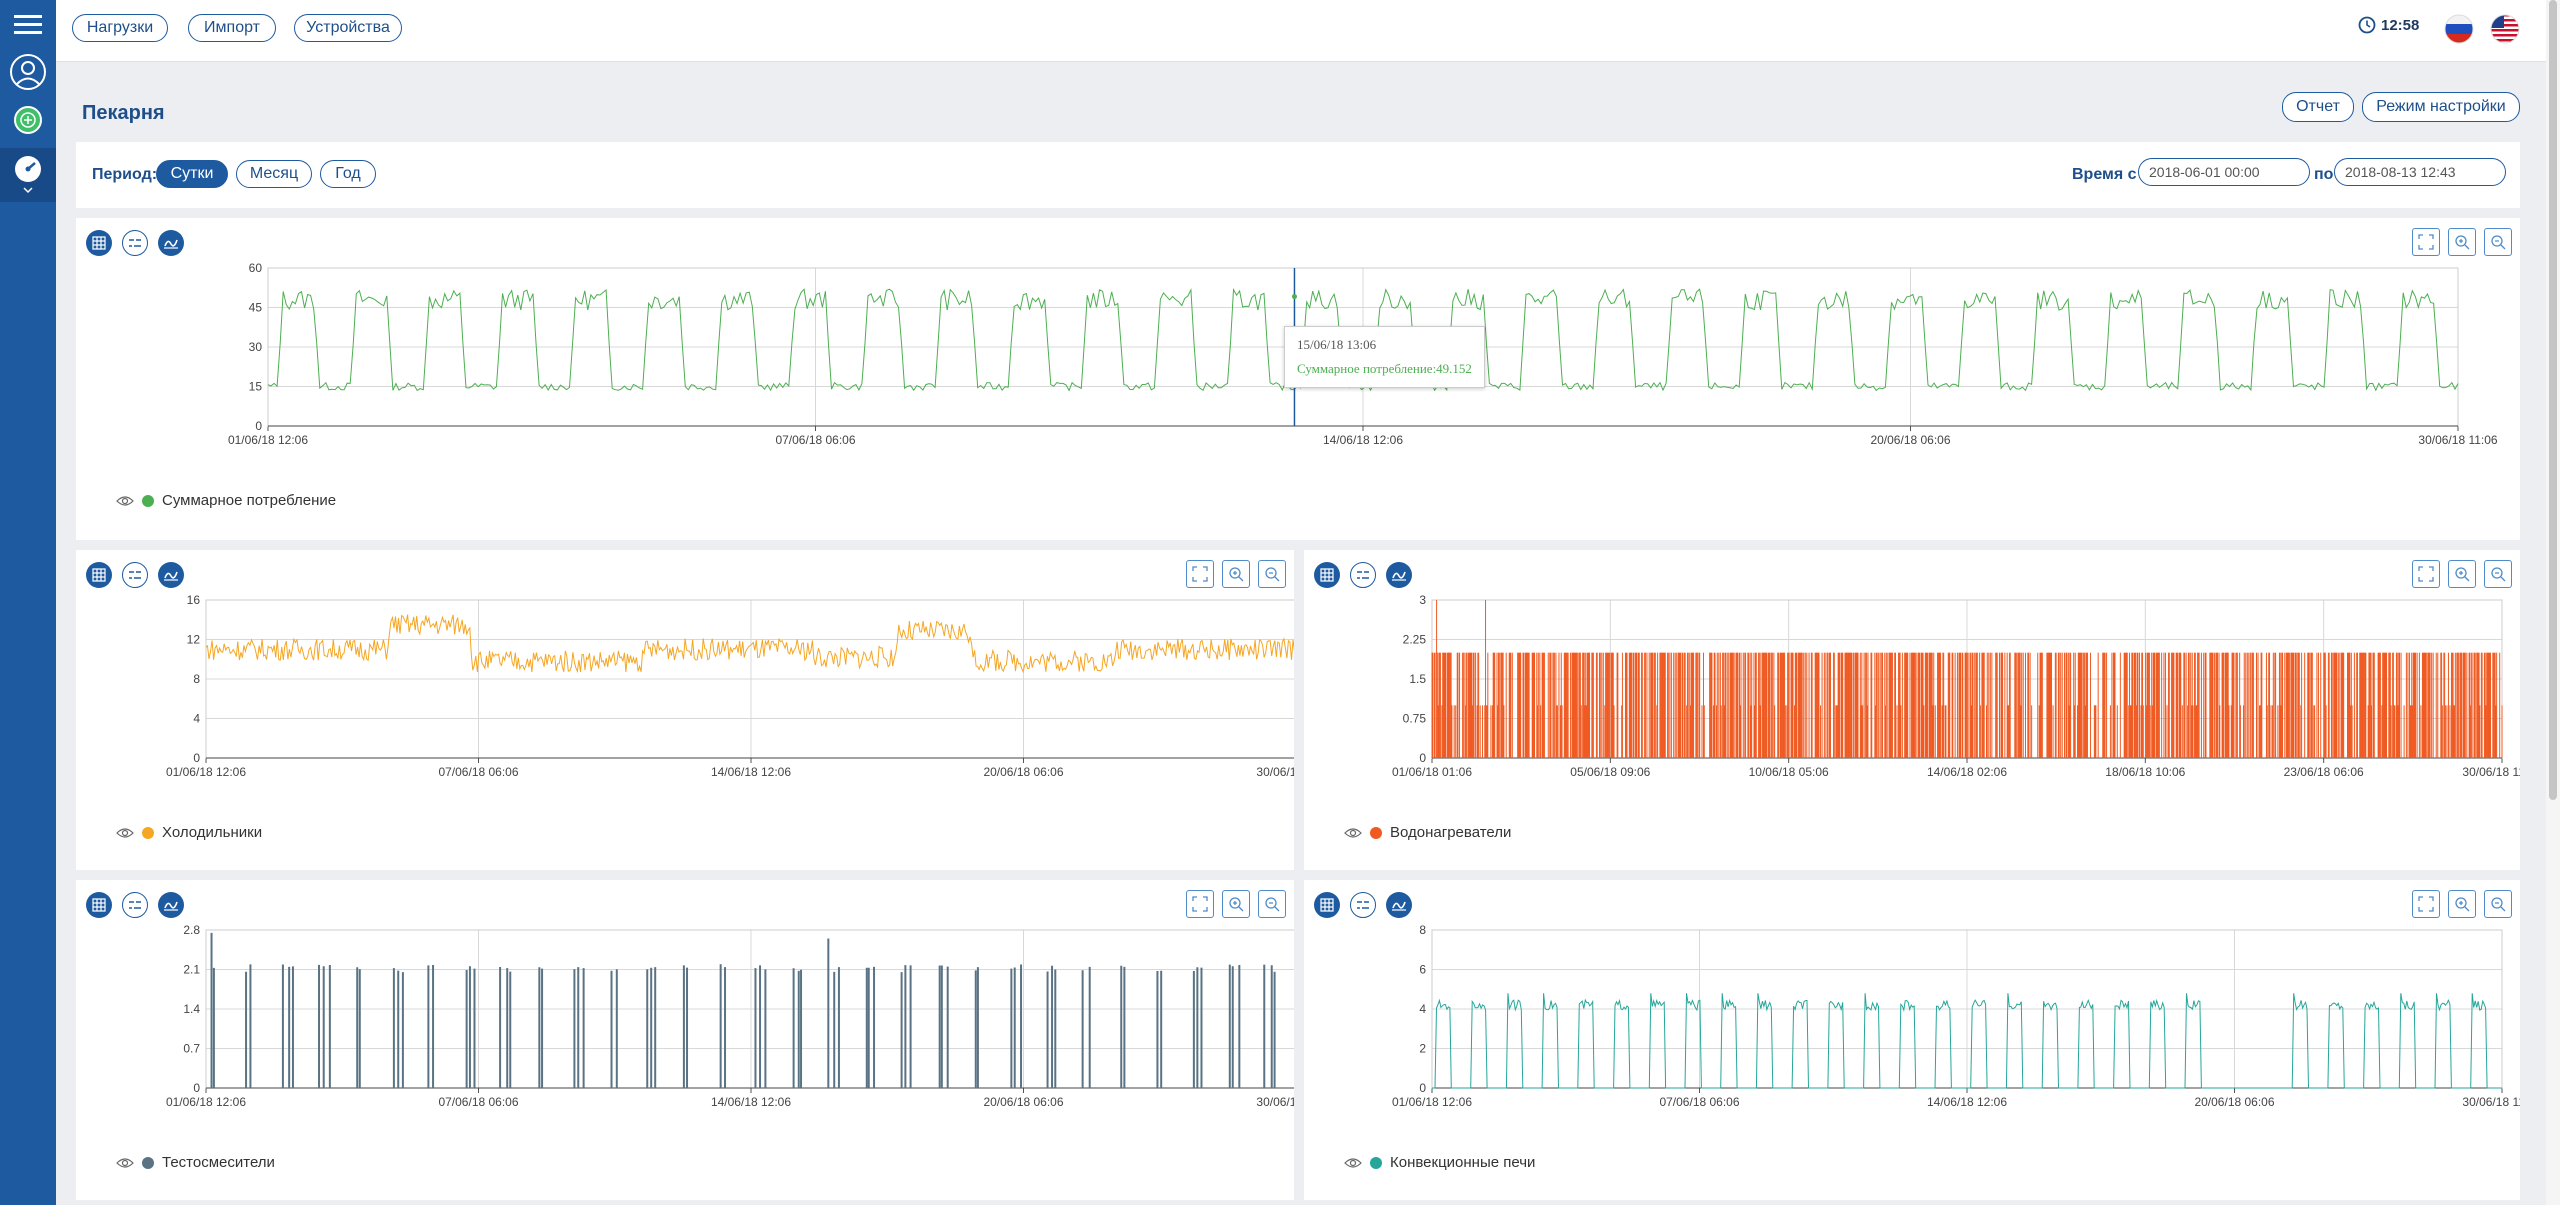  What do you see at coordinates (1422, 930) in the screenshot?
I see `y-tick-label: 8` at bounding box center [1422, 930].